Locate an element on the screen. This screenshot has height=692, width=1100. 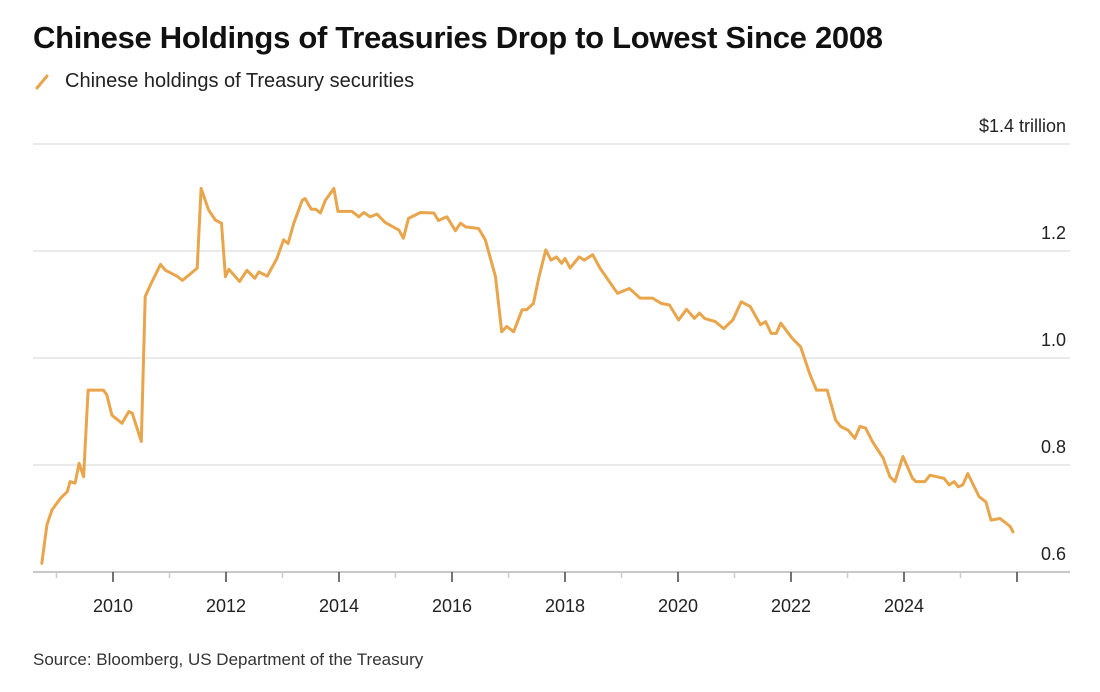
y-tick-label: 0.8 is located at coordinates (1053, 447).